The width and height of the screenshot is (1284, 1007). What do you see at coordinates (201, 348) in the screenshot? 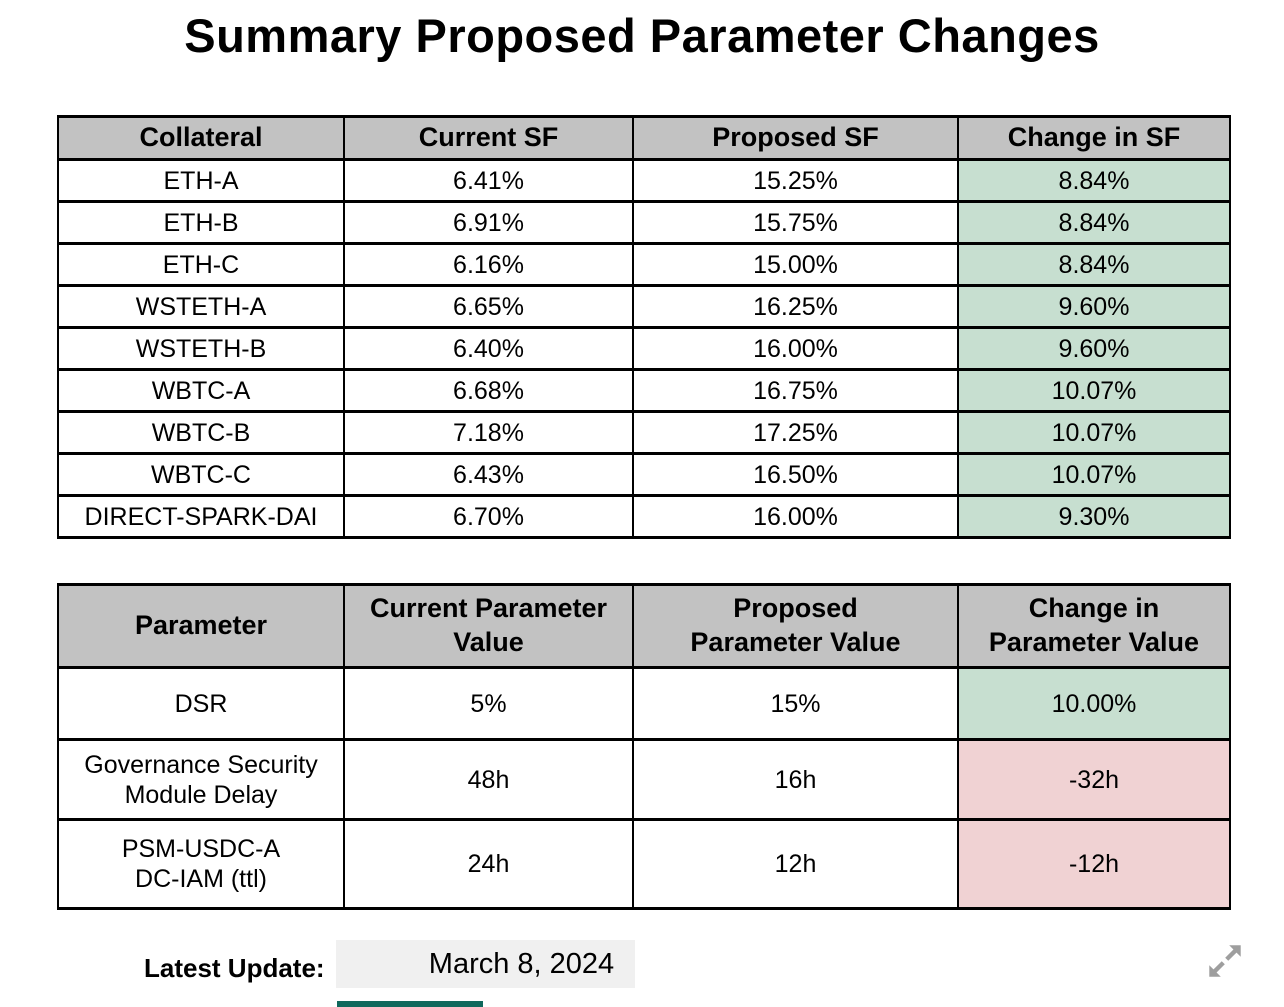
I see `cell-collateral: WSTETH-B` at bounding box center [201, 348].